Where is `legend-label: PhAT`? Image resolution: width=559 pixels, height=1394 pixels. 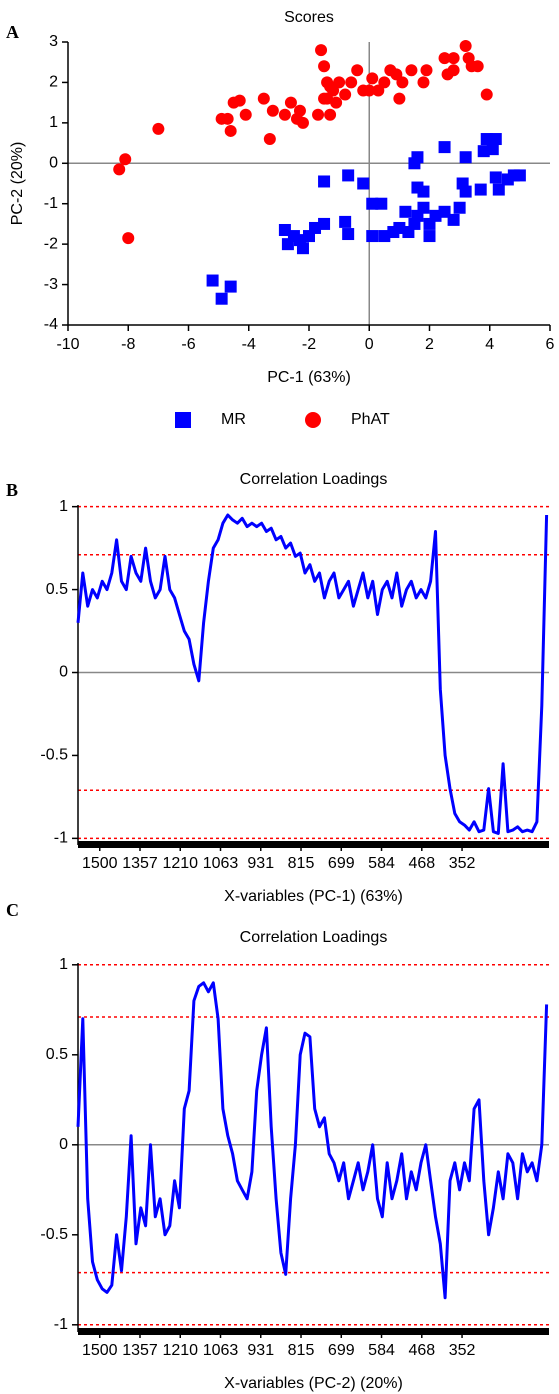
legend-label: PhAT is located at coordinates (370, 419).